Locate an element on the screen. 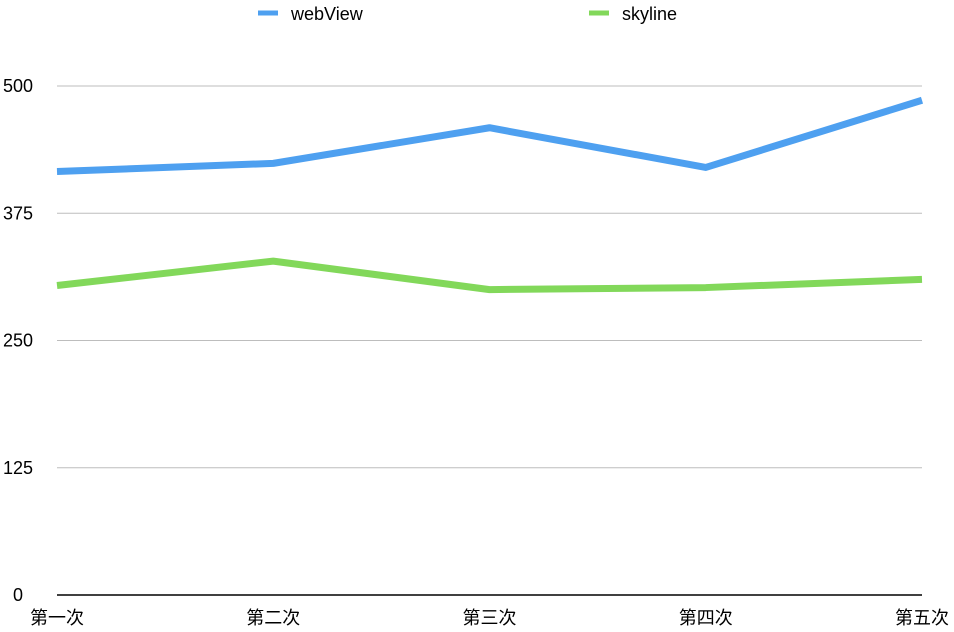 The image size is (954, 632). y-tick-label: 250 is located at coordinates (18, 341).